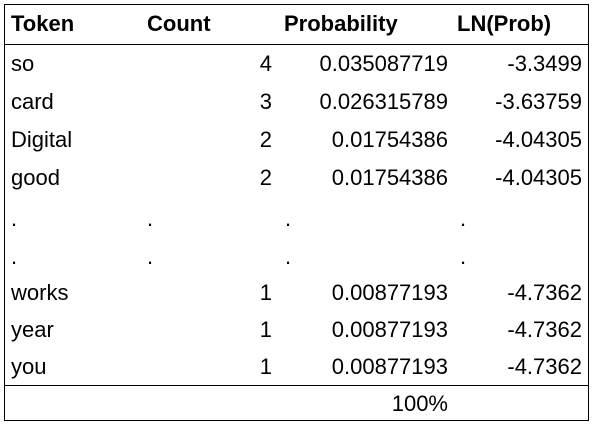  I want to click on cell-token: card, so click(32, 101).